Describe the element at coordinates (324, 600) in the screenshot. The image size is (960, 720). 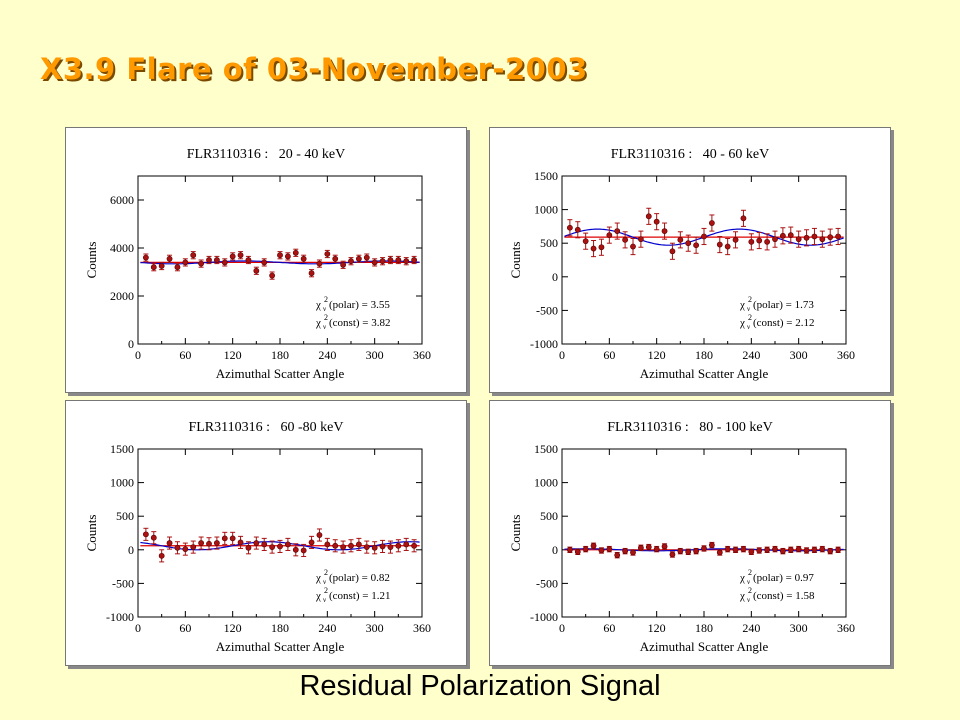
I see `chi-subscript: ν` at that location.